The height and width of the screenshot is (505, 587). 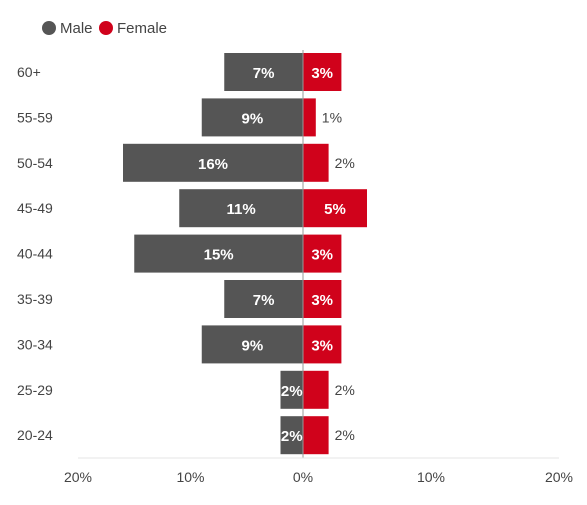 I want to click on data-label-female: 5%, so click(x=335, y=209).